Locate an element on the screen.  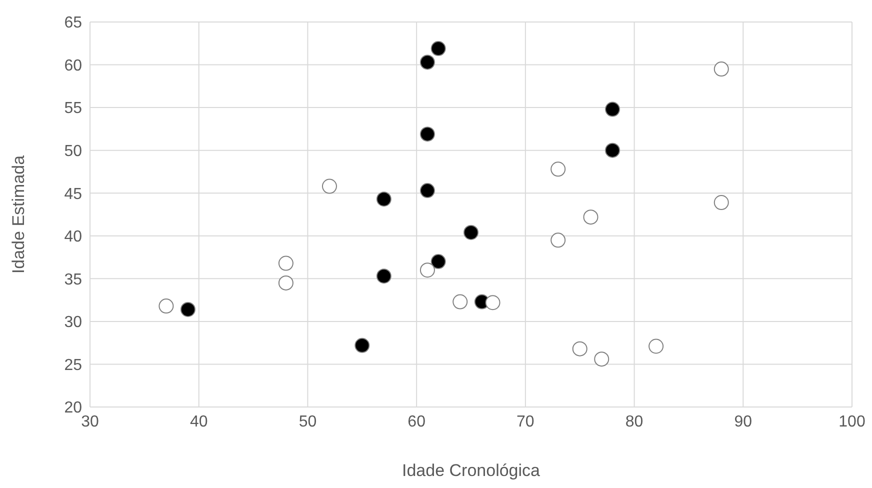
y-tick-label: 25 is located at coordinates (73, 365).